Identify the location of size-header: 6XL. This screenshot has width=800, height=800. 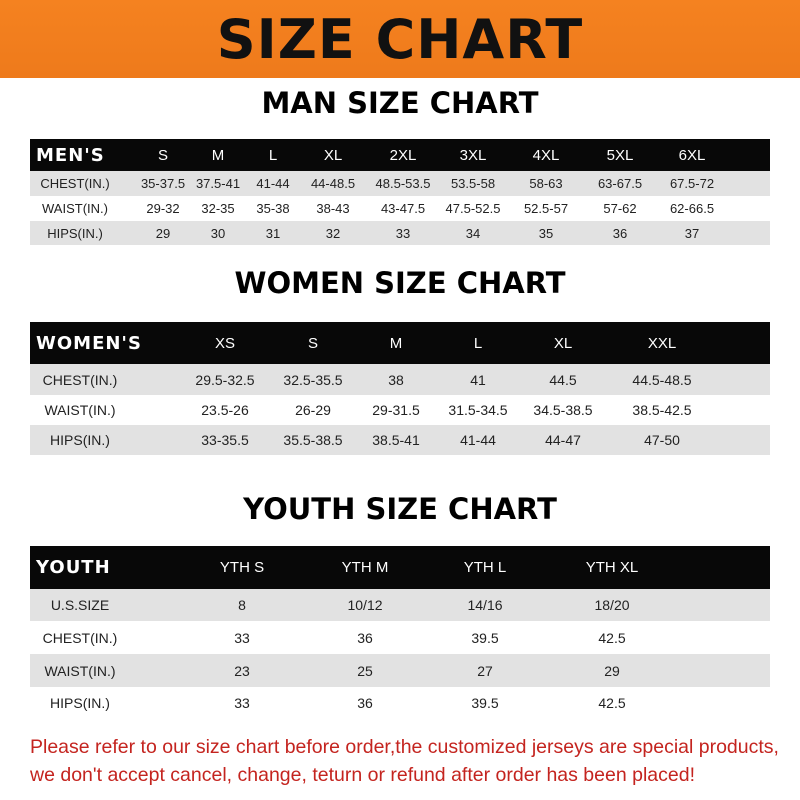
(692, 155).